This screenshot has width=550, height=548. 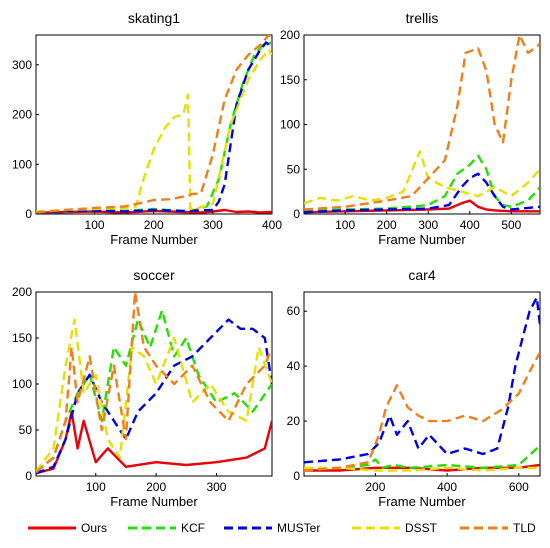 What do you see at coordinates (519, 487) in the screenshot?
I see `x-tick-label: 600` at bounding box center [519, 487].